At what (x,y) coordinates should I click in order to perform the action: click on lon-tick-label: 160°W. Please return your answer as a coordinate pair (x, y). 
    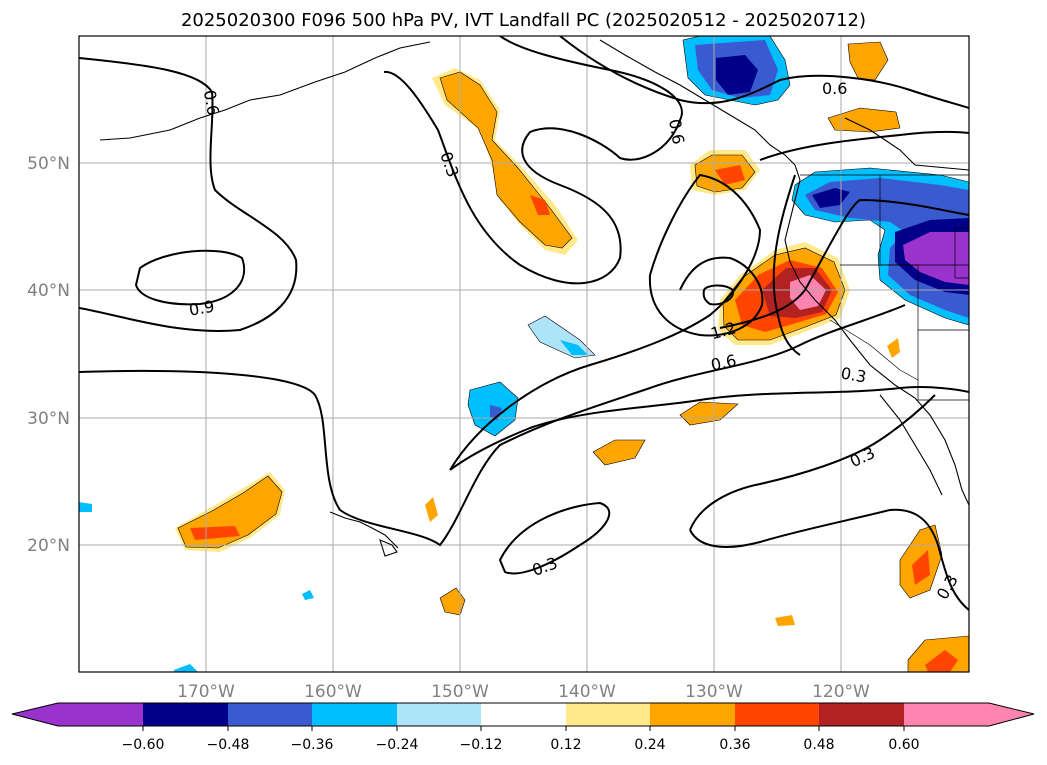
    Looking at the image, I should click on (333, 692).